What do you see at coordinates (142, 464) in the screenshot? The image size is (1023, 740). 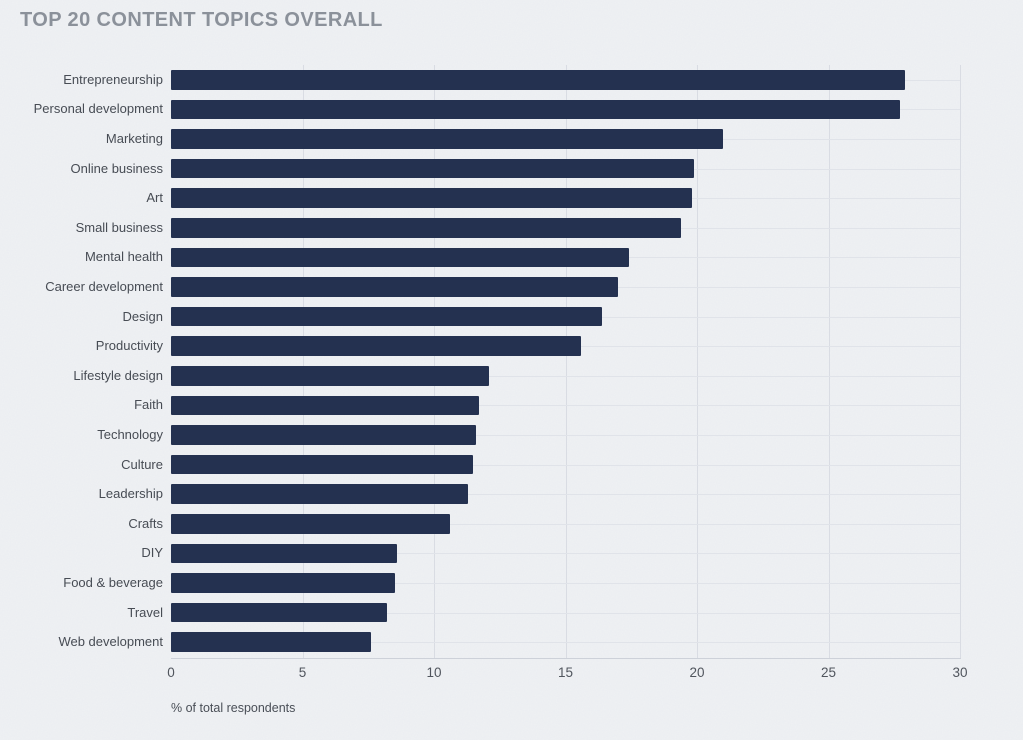 I see `category-label: Culture` at bounding box center [142, 464].